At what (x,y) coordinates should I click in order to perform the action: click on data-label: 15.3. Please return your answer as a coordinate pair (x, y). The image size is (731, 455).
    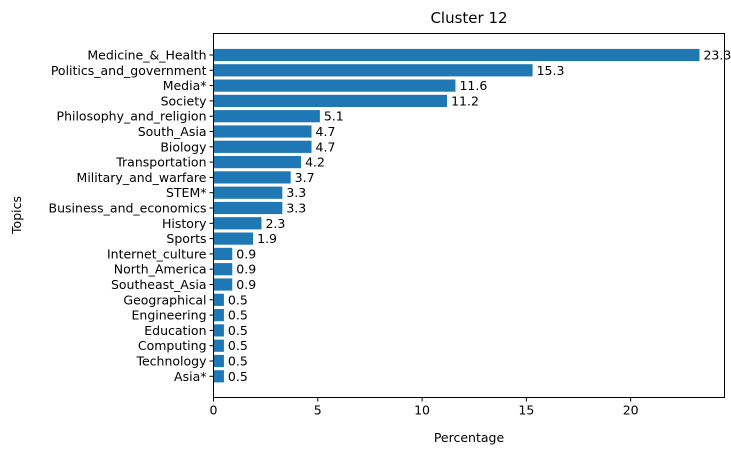
    Looking at the image, I should click on (551, 70).